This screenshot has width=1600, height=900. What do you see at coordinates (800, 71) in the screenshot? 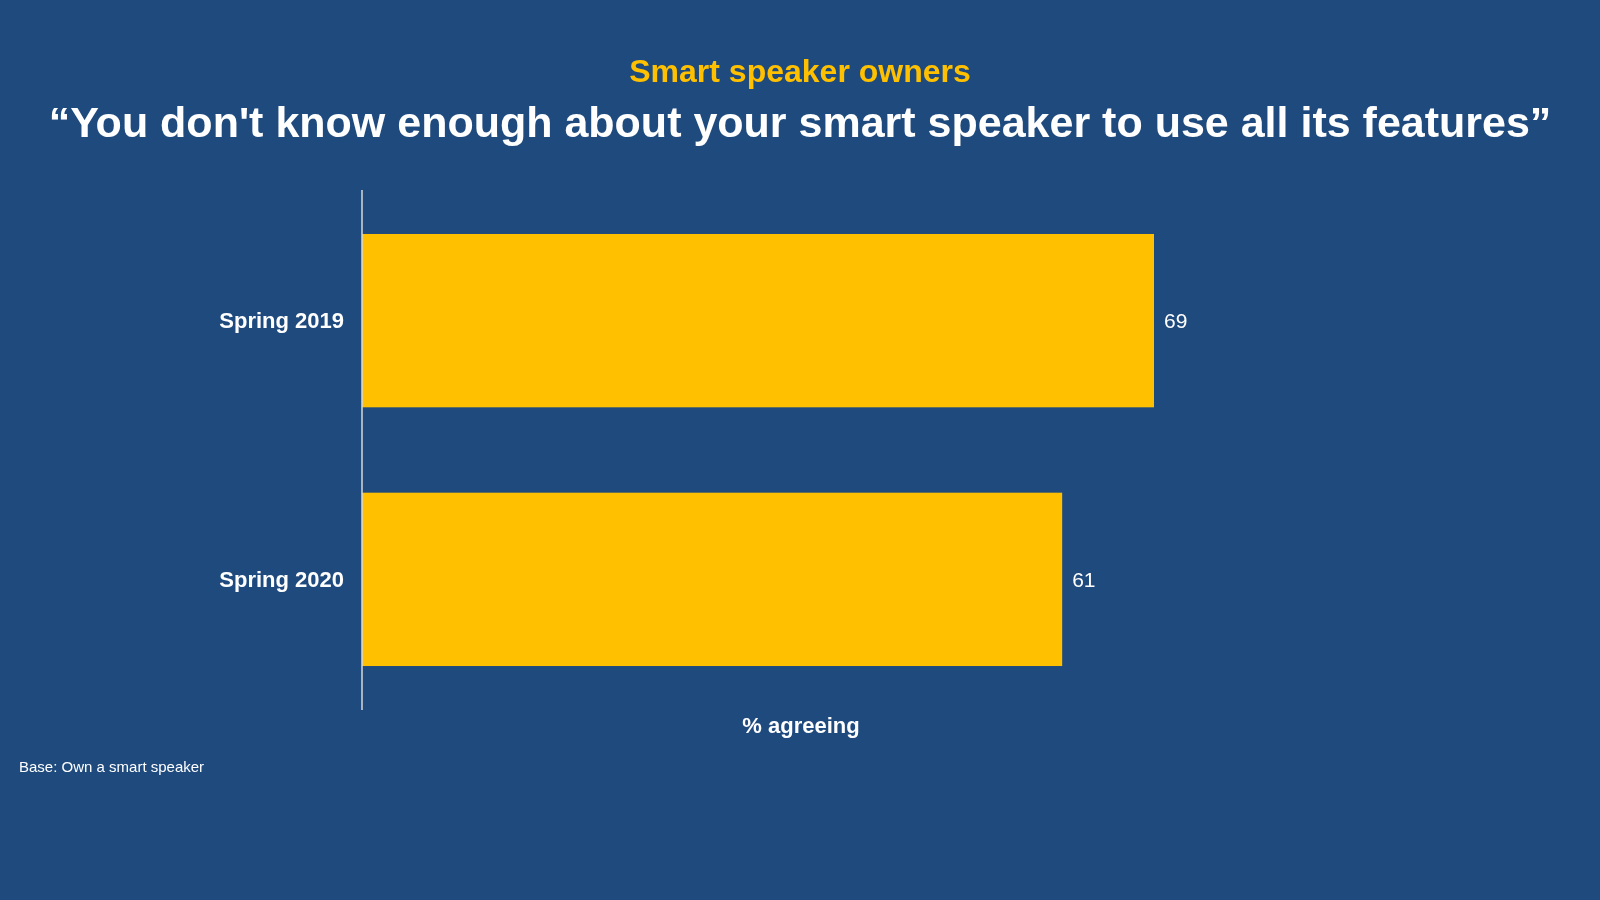
I see `chart-subtitle: Smart speaker owners` at bounding box center [800, 71].